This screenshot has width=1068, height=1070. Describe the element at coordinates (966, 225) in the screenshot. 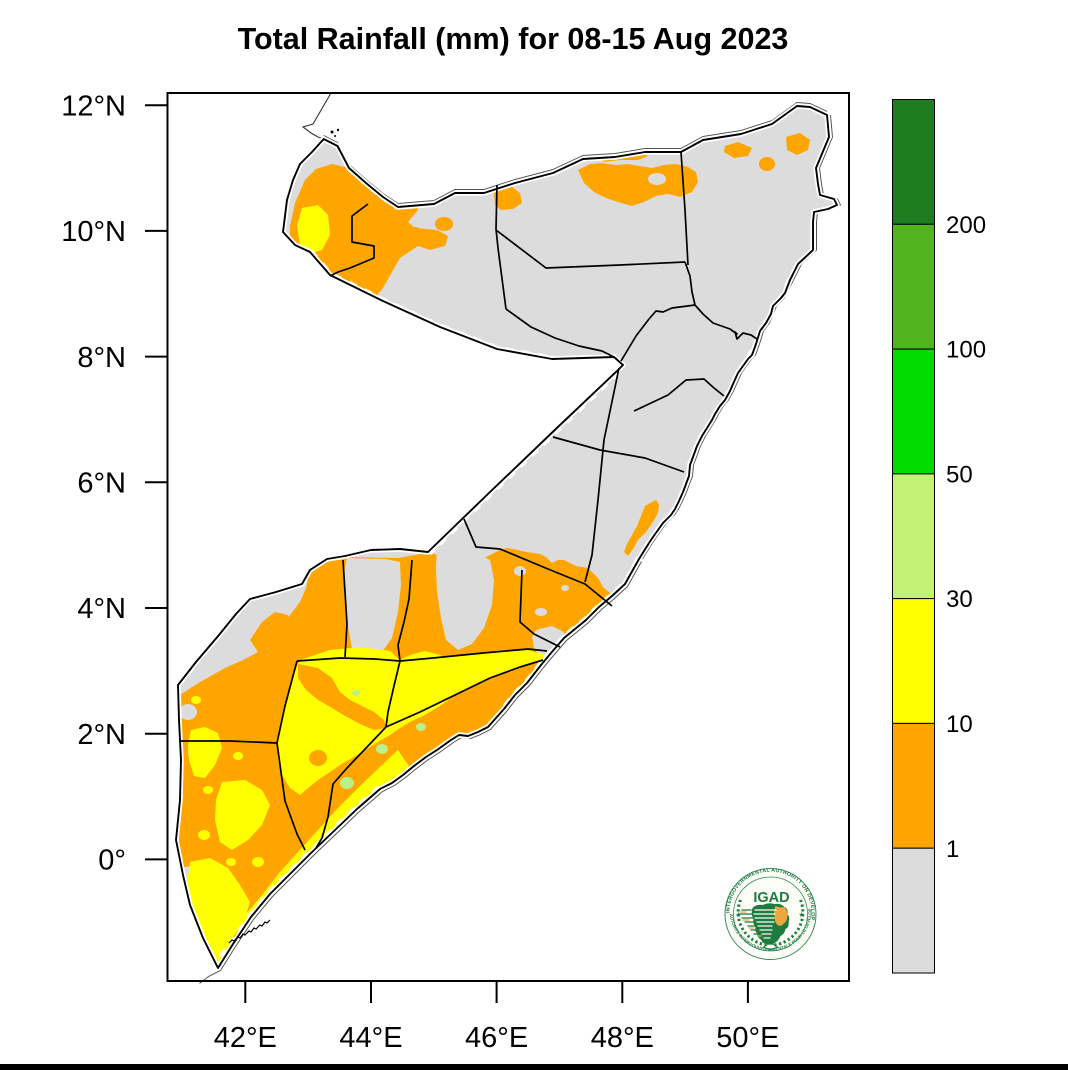

I see `svg-text: 200` at that location.